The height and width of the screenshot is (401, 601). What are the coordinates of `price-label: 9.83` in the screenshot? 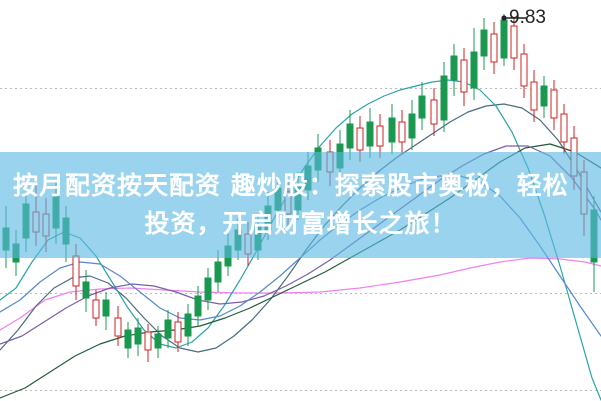 It's located at (527, 17).